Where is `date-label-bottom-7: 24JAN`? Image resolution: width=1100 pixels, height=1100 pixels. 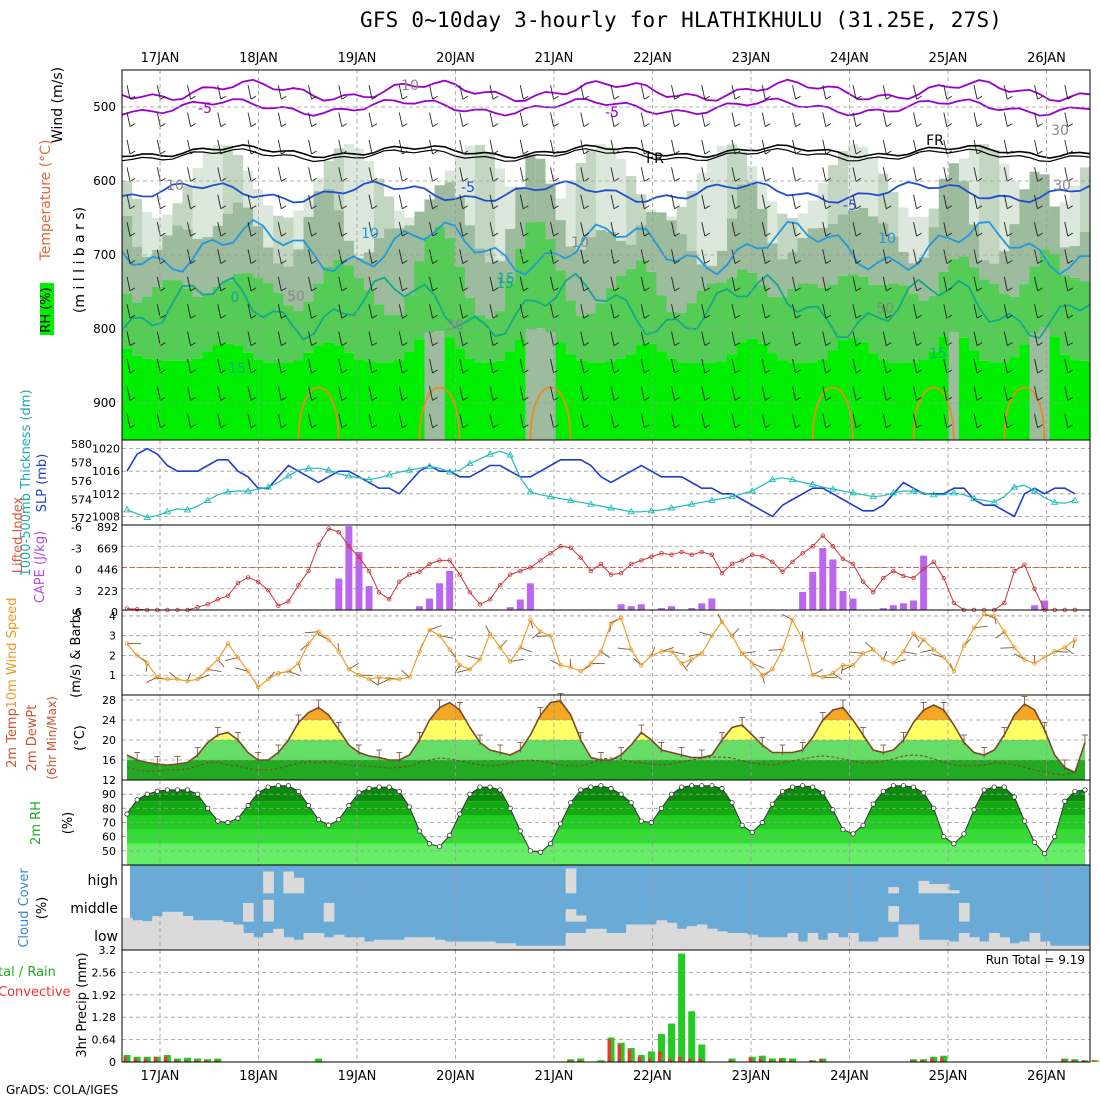 date-label-bottom-7: 24JAN is located at coordinates (849, 1076).